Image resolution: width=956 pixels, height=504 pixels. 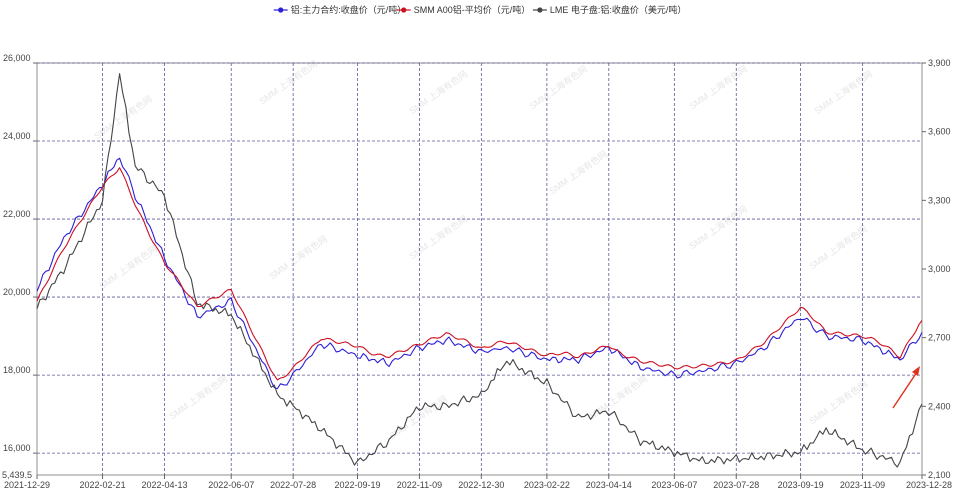 I want to click on x-tick-label: 2021-12-29, so click(x=27, y=485).